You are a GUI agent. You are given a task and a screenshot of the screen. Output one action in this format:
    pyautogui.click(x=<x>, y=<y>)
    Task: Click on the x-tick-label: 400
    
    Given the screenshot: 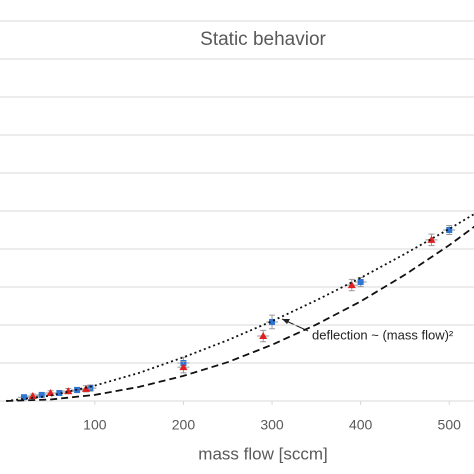 What is the action you would take?
    pyautogui.click(x=361, y=425)
    